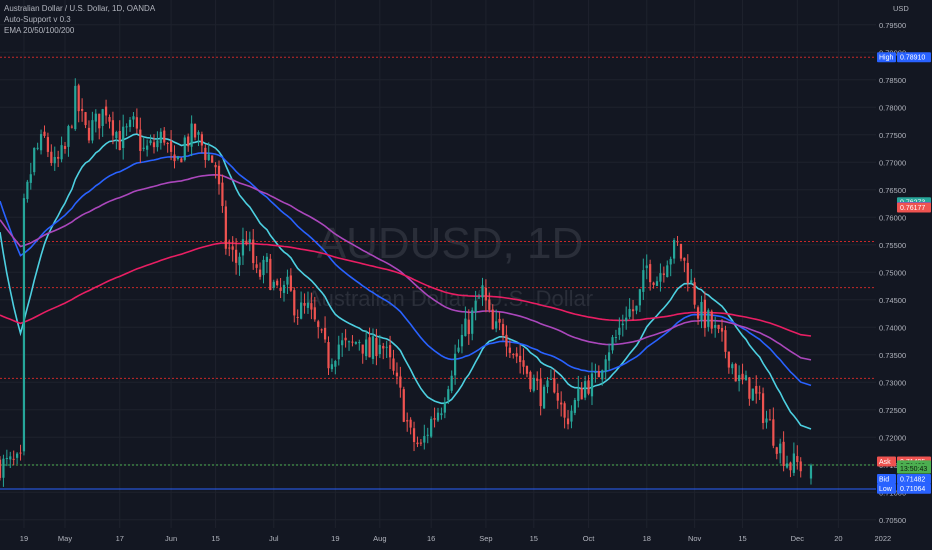 The width and height of the screenshot is (932, 550). What do you see at coordinates (171, 538) in the screenshot?
I see `x-tick-label: Jun` at bounding box center [171, 538].